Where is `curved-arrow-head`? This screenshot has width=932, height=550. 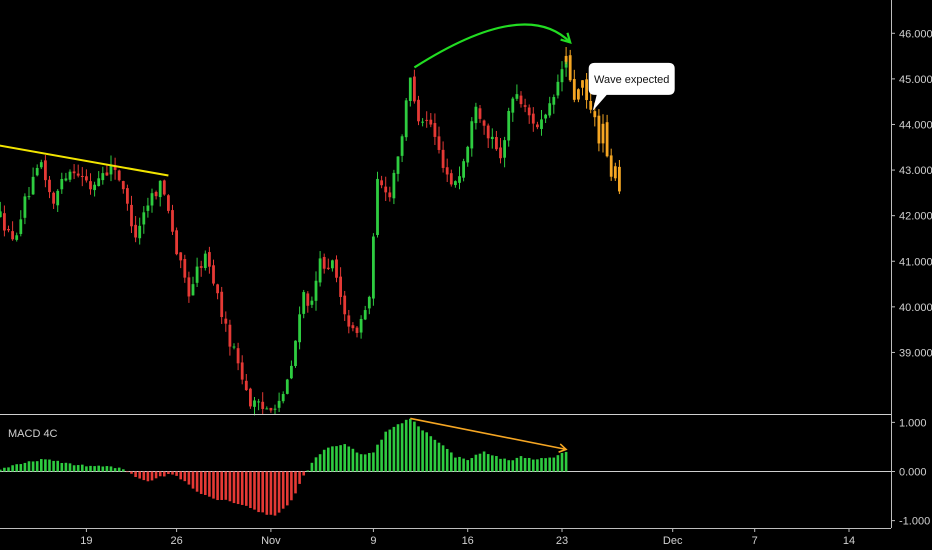
curved-arrow-head is located at coordinates (566, 38).